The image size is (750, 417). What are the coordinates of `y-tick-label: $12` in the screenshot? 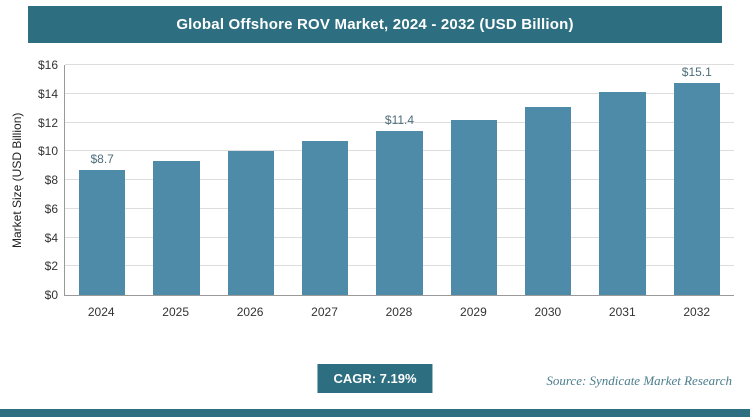 It's located at (47, 122).